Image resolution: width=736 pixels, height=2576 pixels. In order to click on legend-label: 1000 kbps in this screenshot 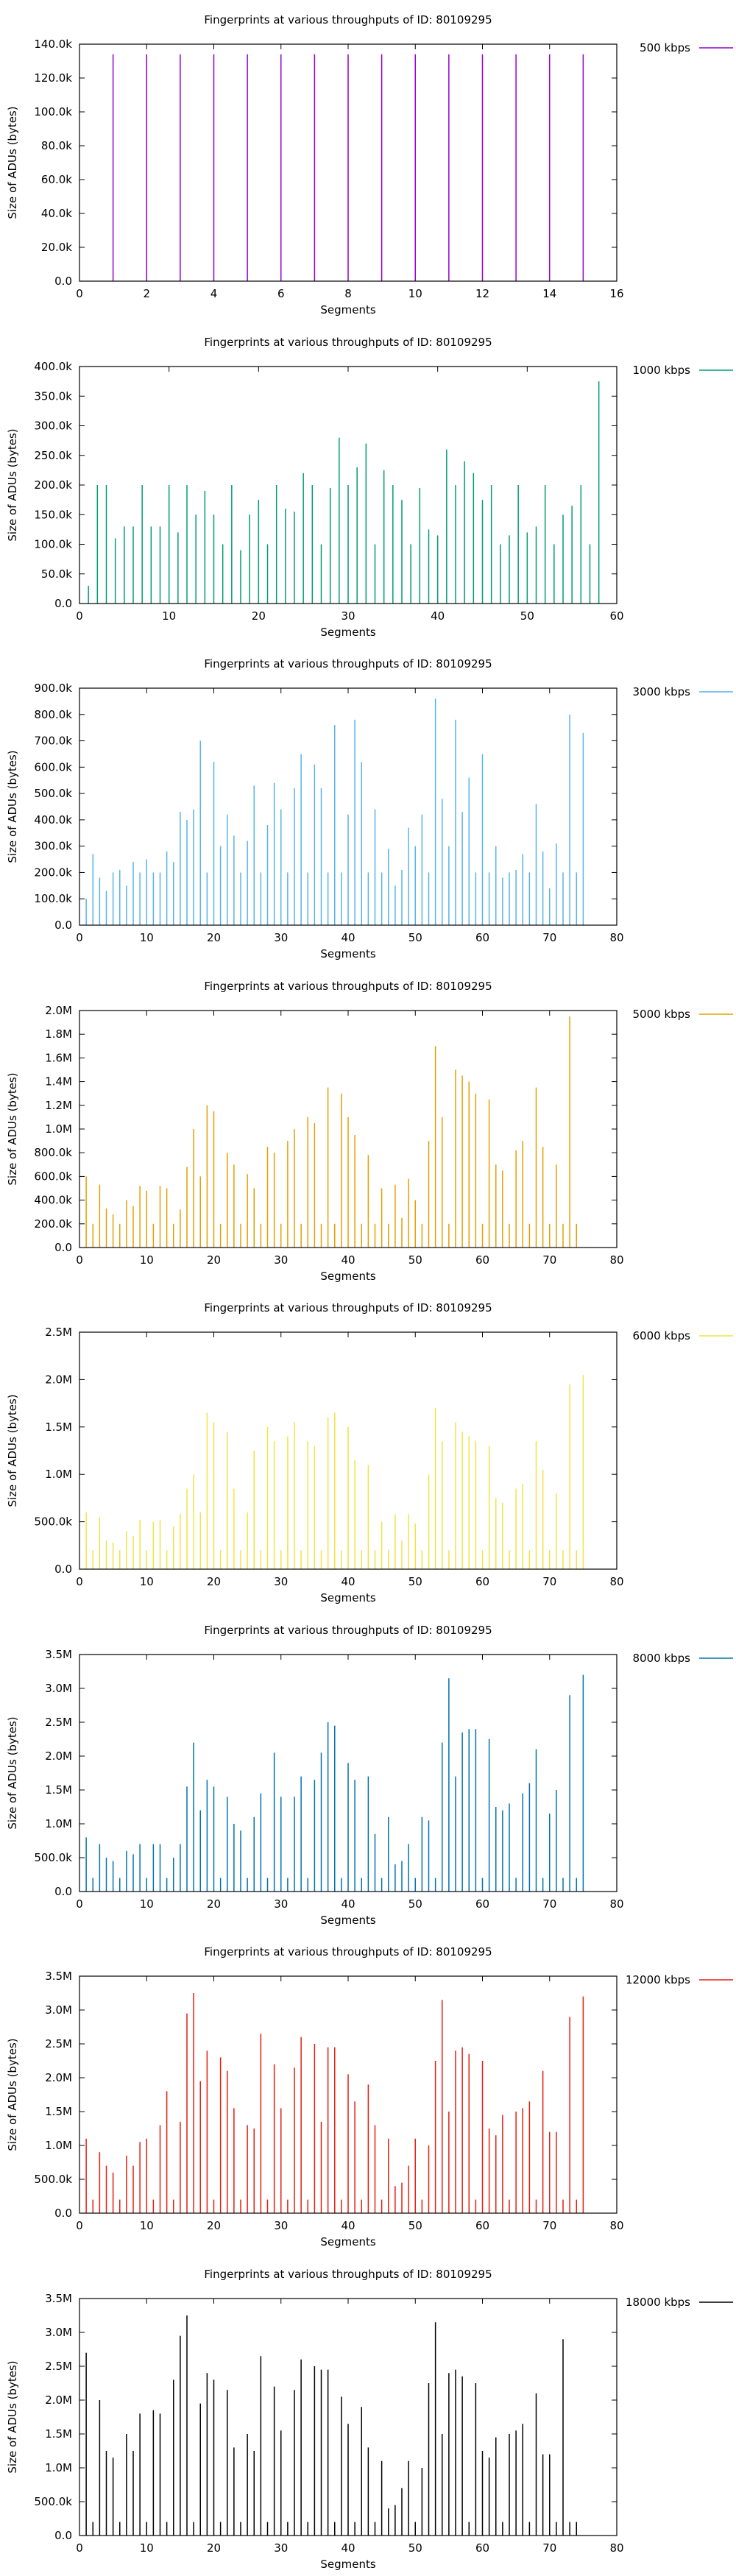, I will do `click(662, 370)`.